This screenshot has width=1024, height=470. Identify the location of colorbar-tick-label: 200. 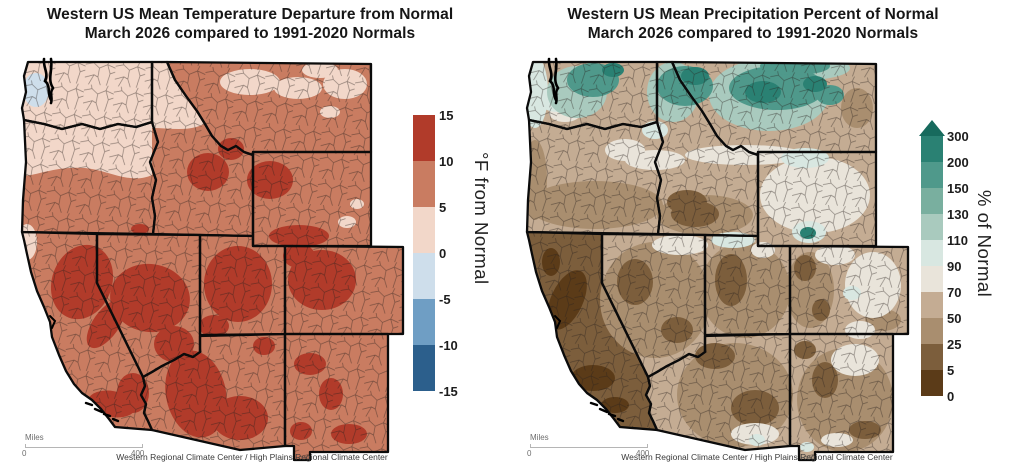
(958, 162).